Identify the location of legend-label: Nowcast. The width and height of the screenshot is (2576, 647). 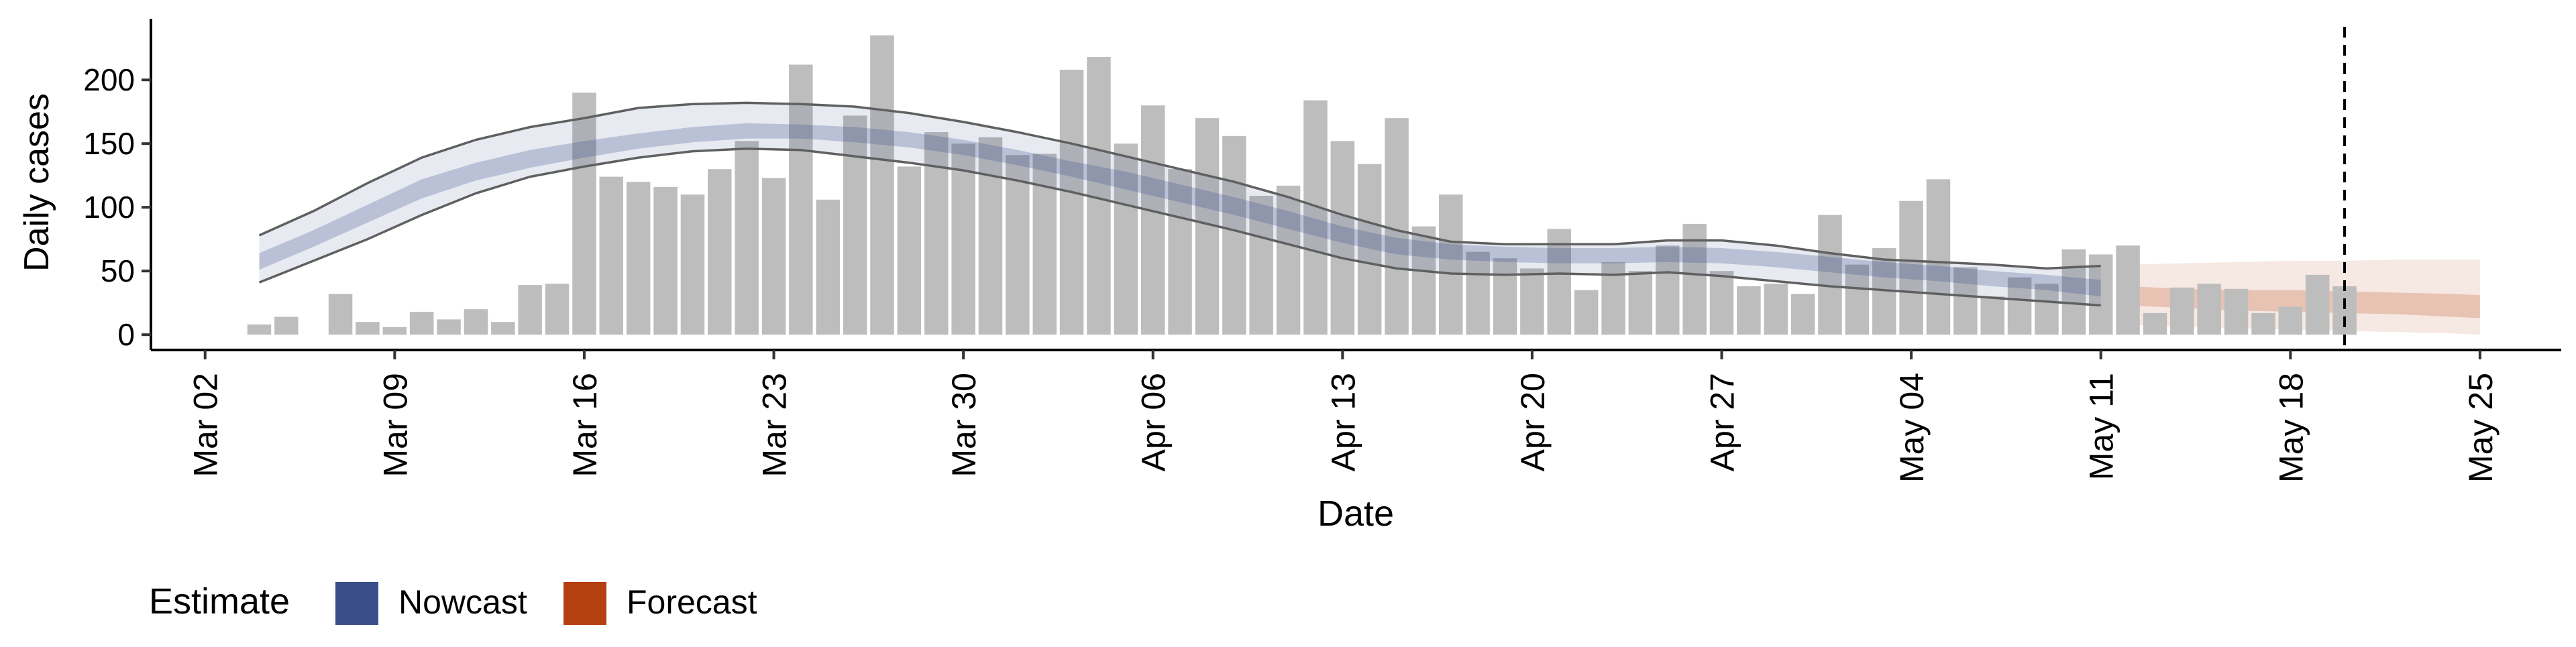
(462, 602).